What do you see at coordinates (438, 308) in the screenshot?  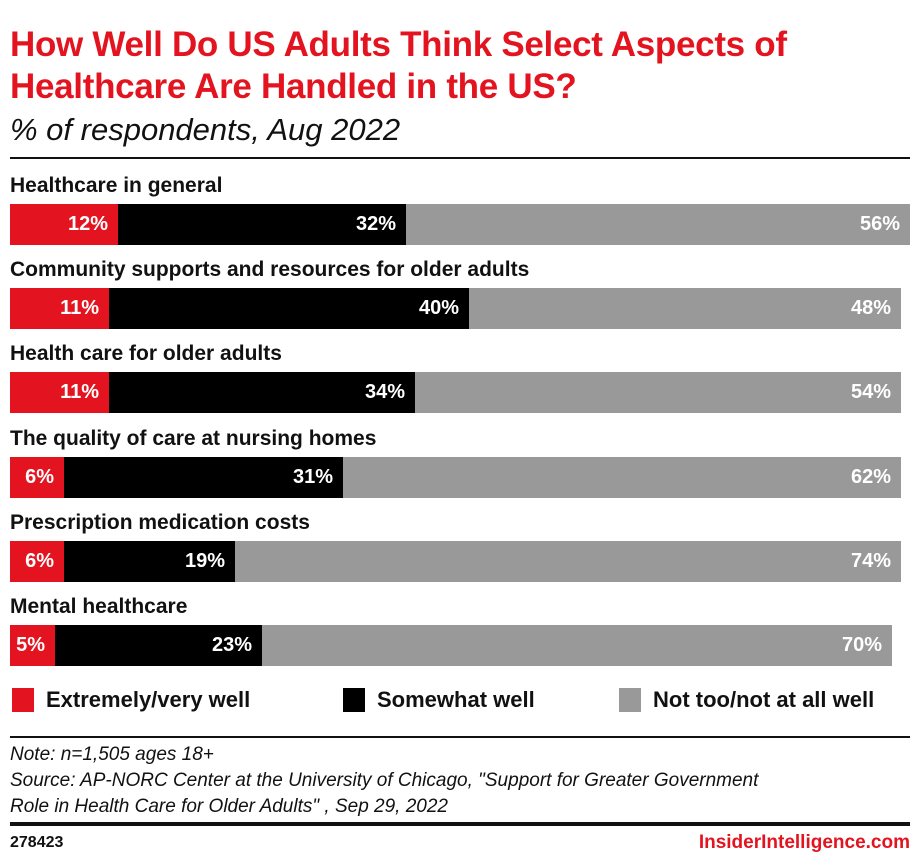 I see `data-label: 40%` at bounding box center [438, 308].